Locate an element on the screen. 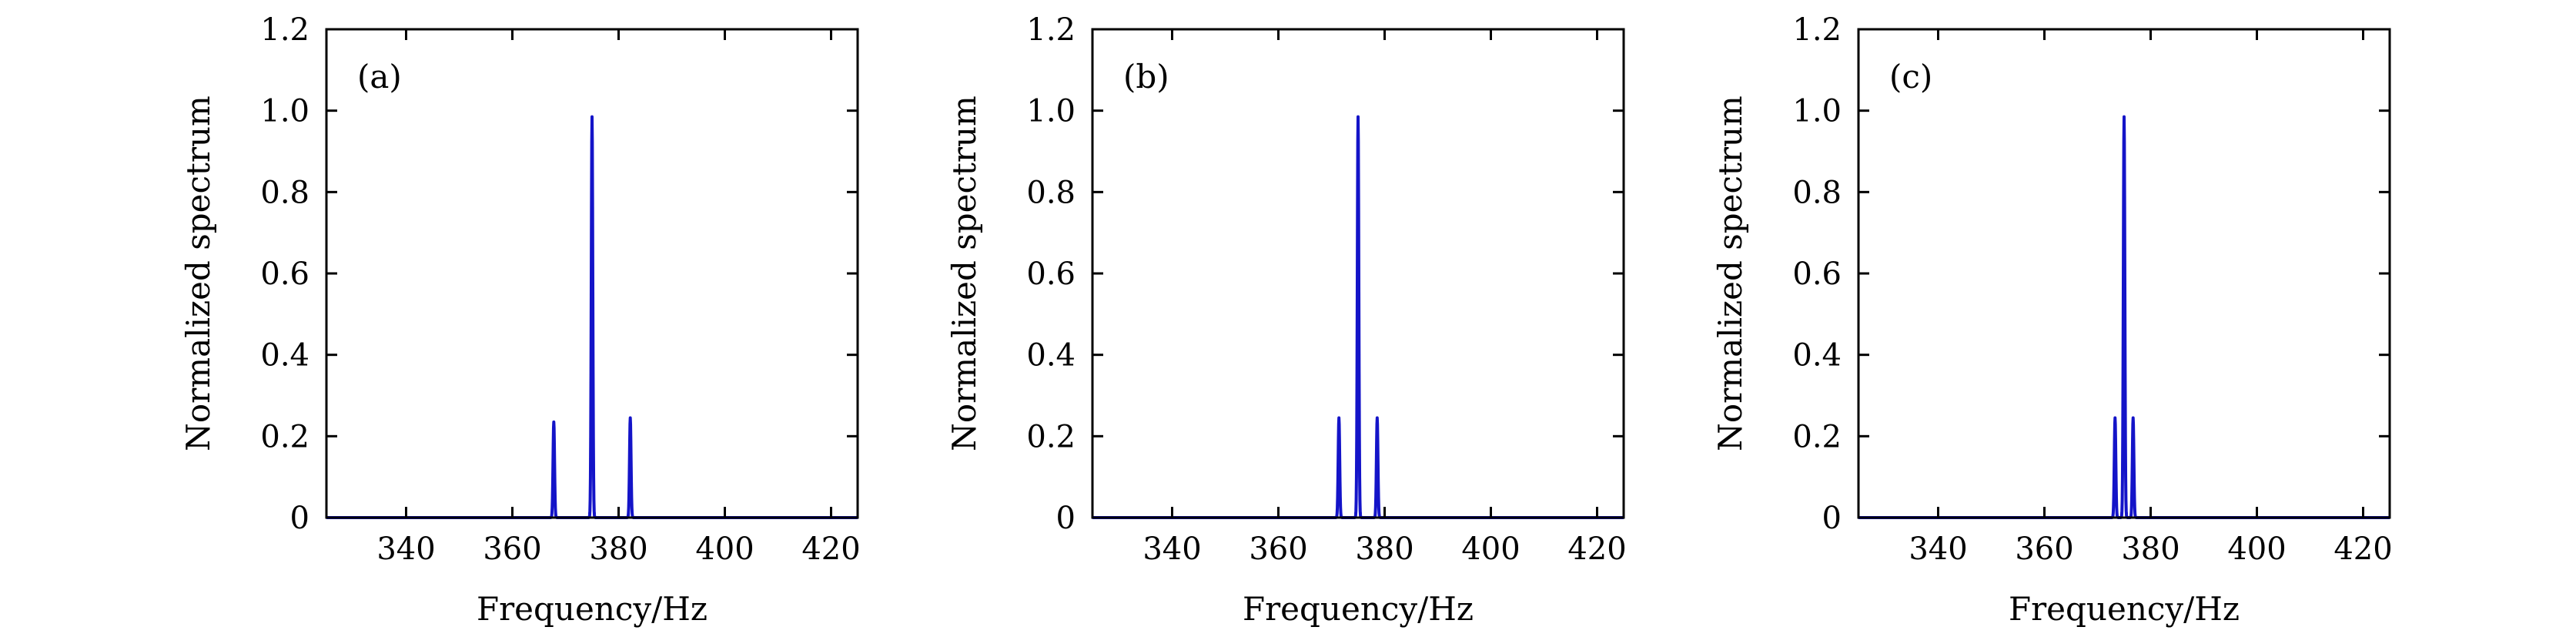  panel-label: (c) is located at coordinates (1910, 77).